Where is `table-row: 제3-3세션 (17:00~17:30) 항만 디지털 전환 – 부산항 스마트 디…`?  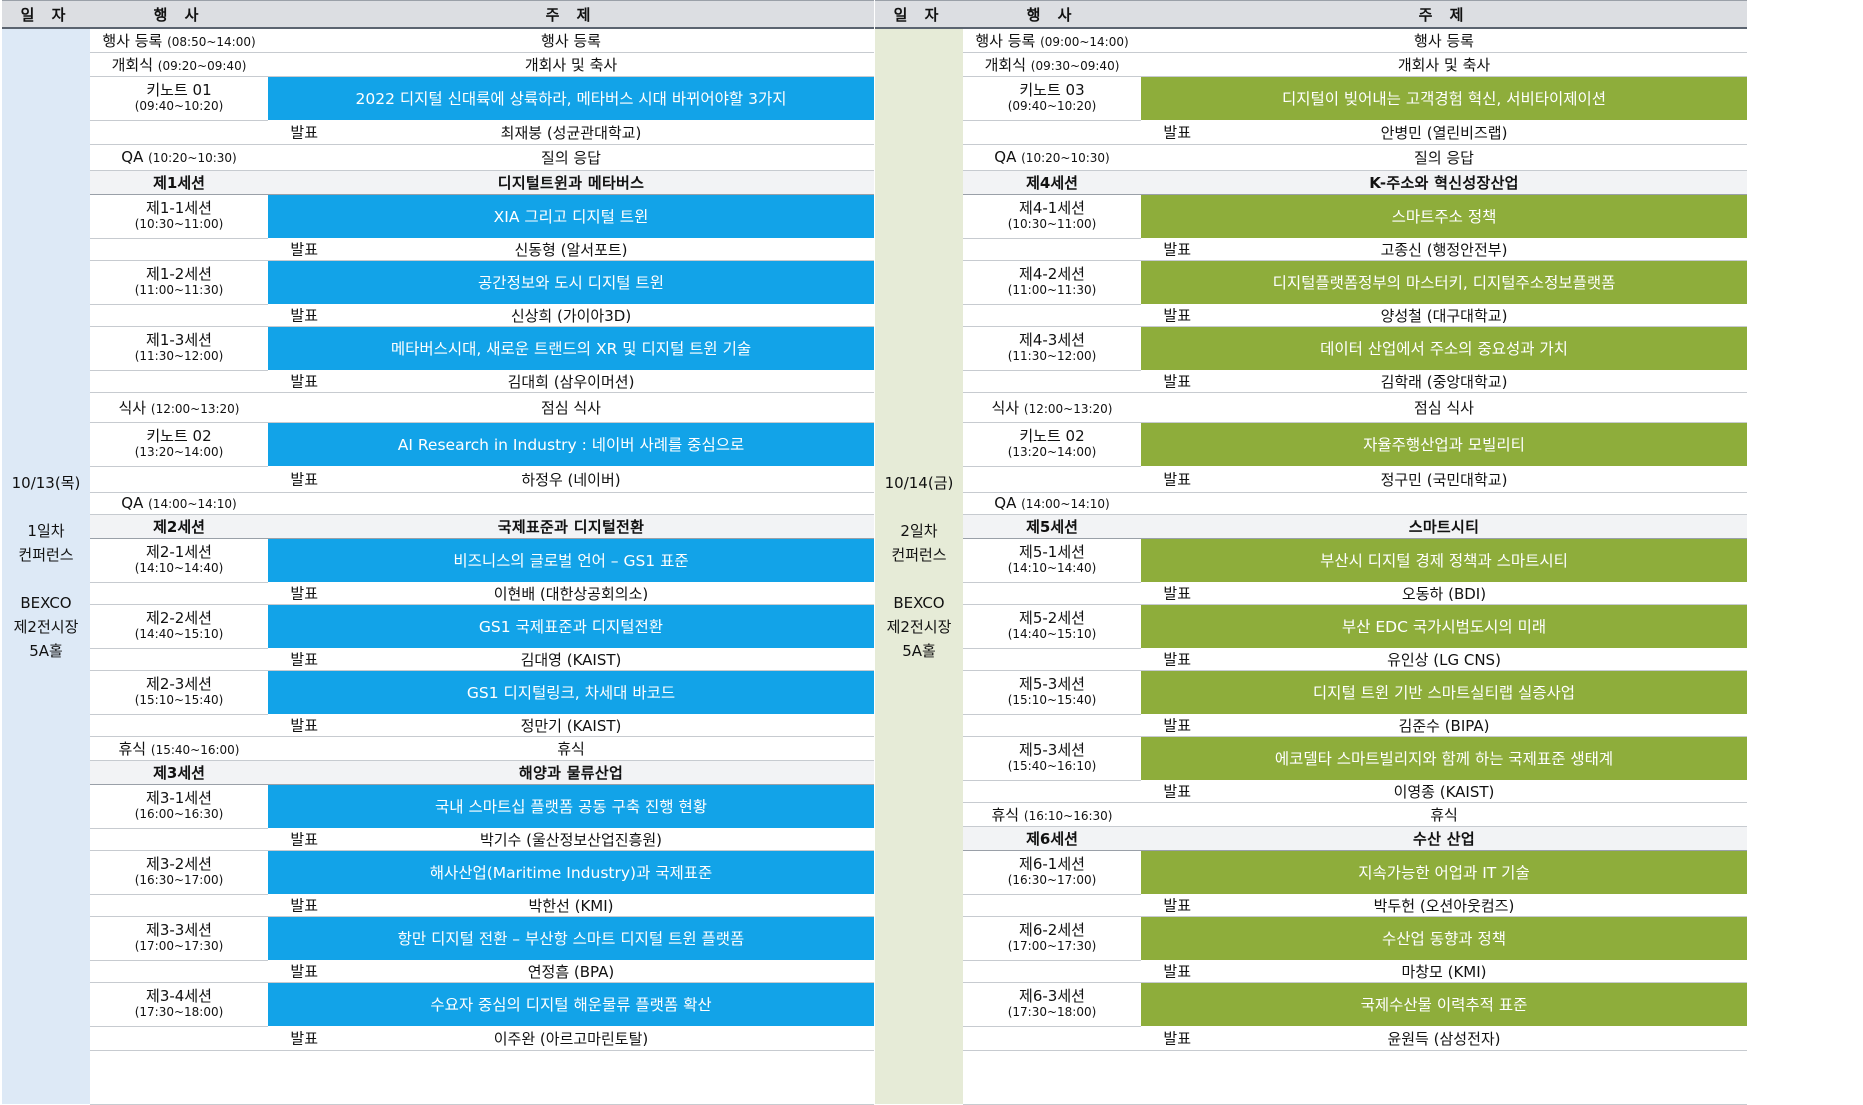 table-row: 제3-3세션 (17:00~17:30) 항만 디지털 전환 – 부산항 스마트 디… is located at coordinates (438, 938).